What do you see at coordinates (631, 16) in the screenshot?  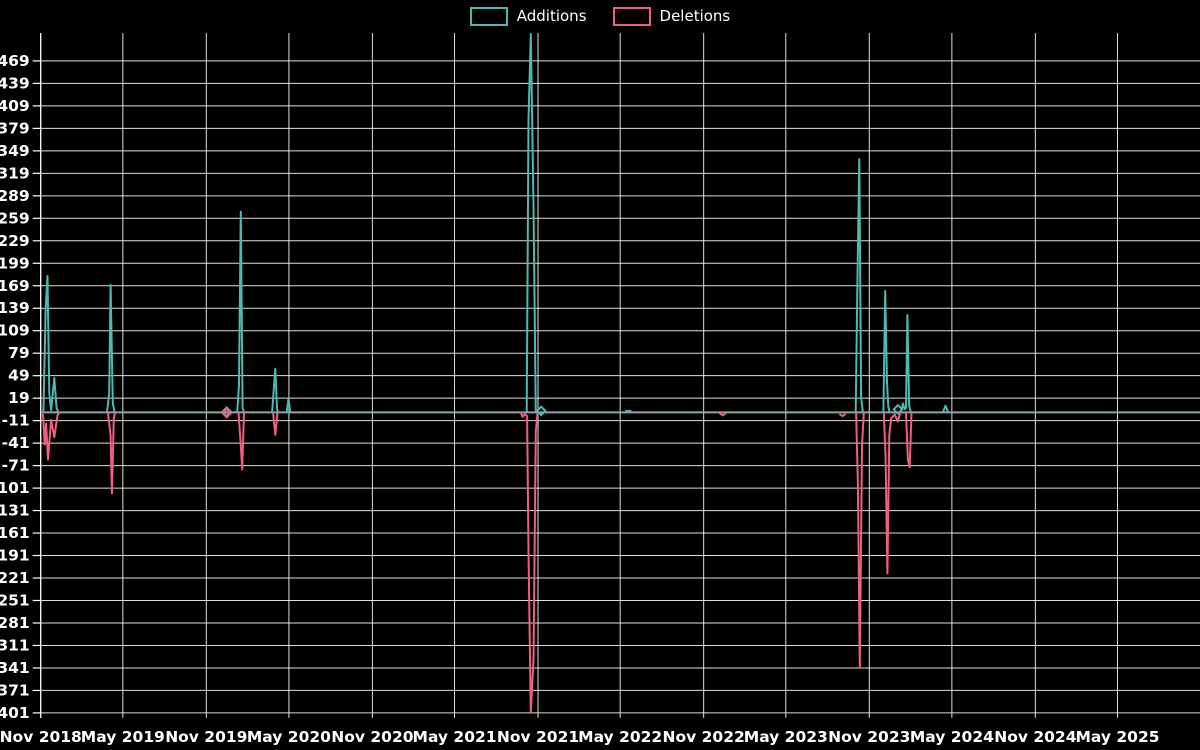 I see `legend-swatch-deletions` at bounding box center [631, 16].